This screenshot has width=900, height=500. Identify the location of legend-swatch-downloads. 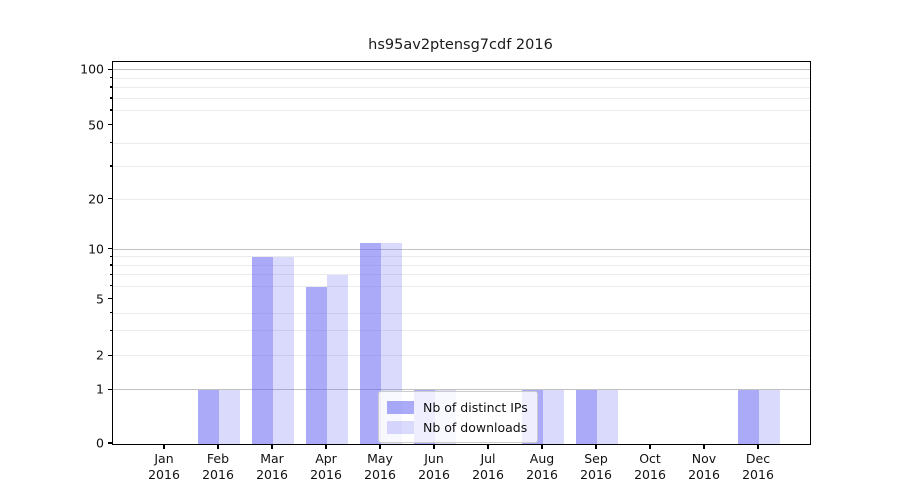
(400, 427).